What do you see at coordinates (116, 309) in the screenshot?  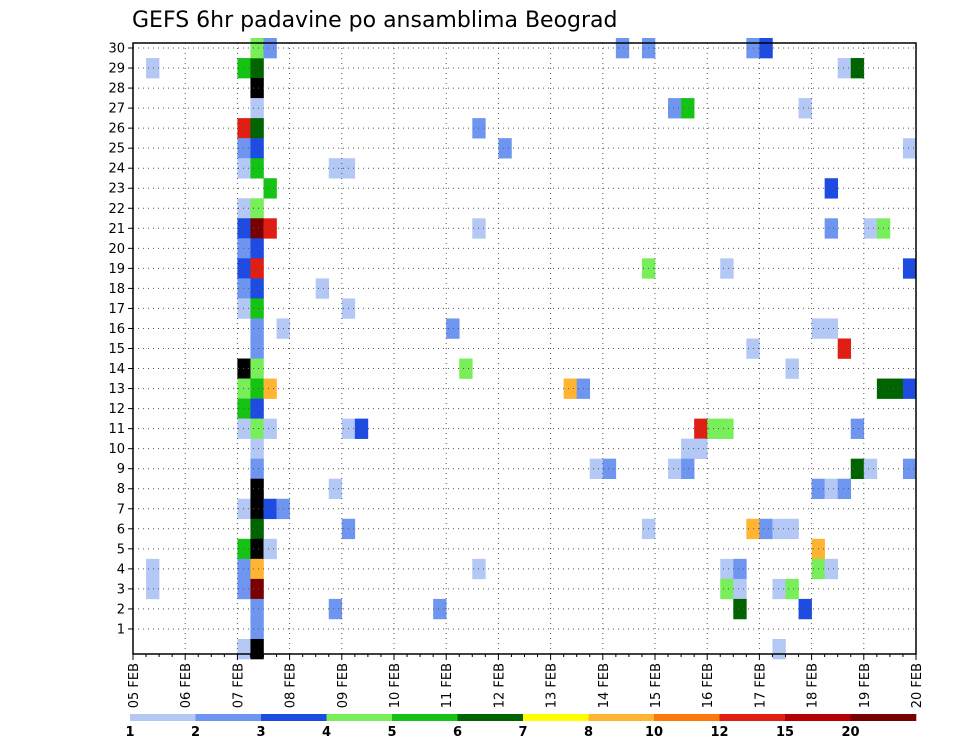 I see `y-tick-label: 17` at bounding box center [116, 309].